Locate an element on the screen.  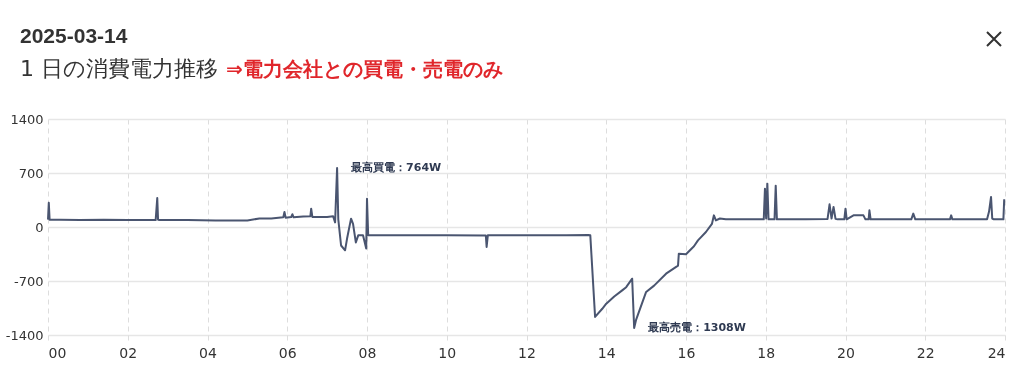
x-tick-label: 24 is located at coordinates (996, 352).